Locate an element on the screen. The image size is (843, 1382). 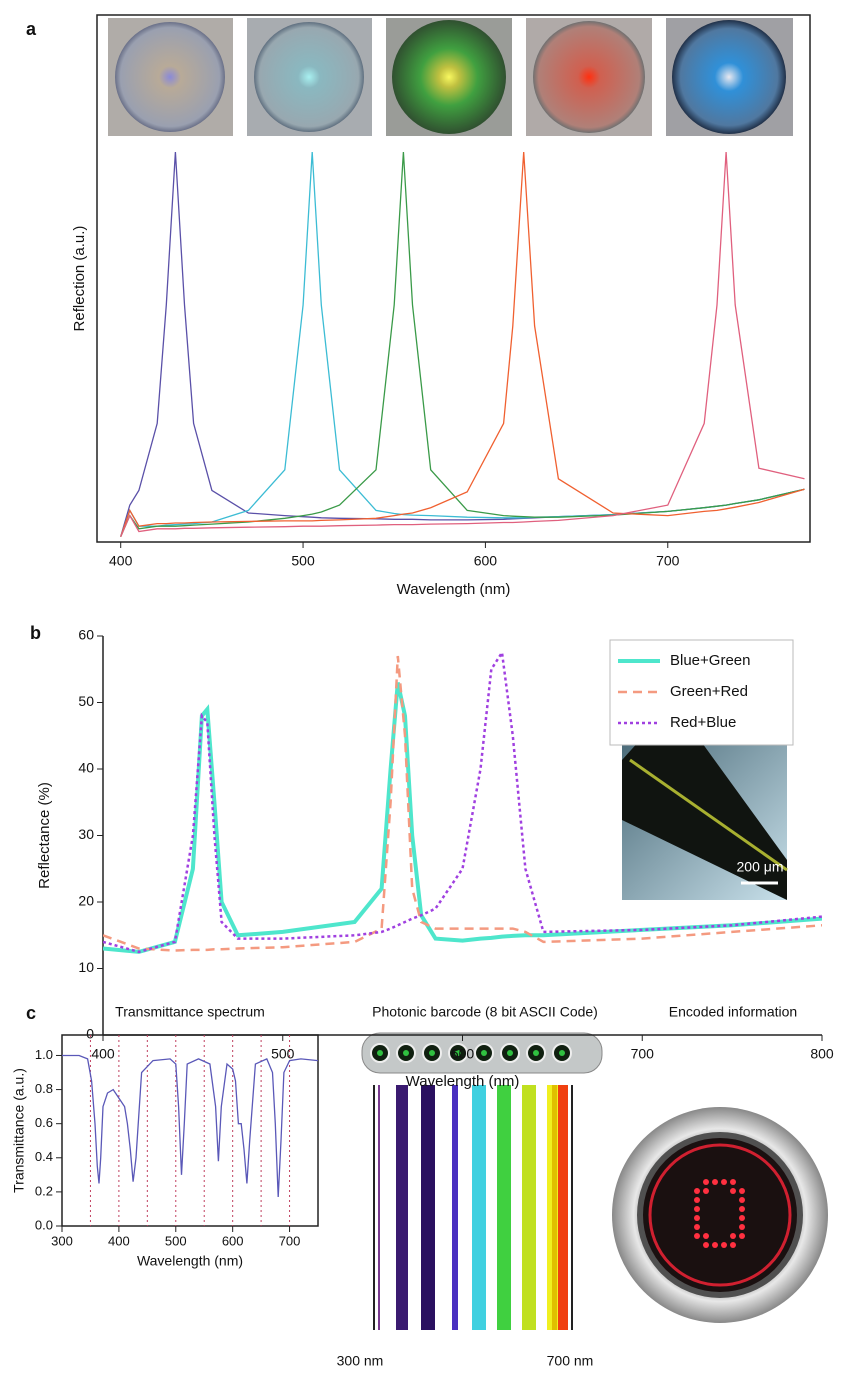
barcode-title: Photonic barcode (8 bit ASCII Code) is located at coordinates (485, 1012).